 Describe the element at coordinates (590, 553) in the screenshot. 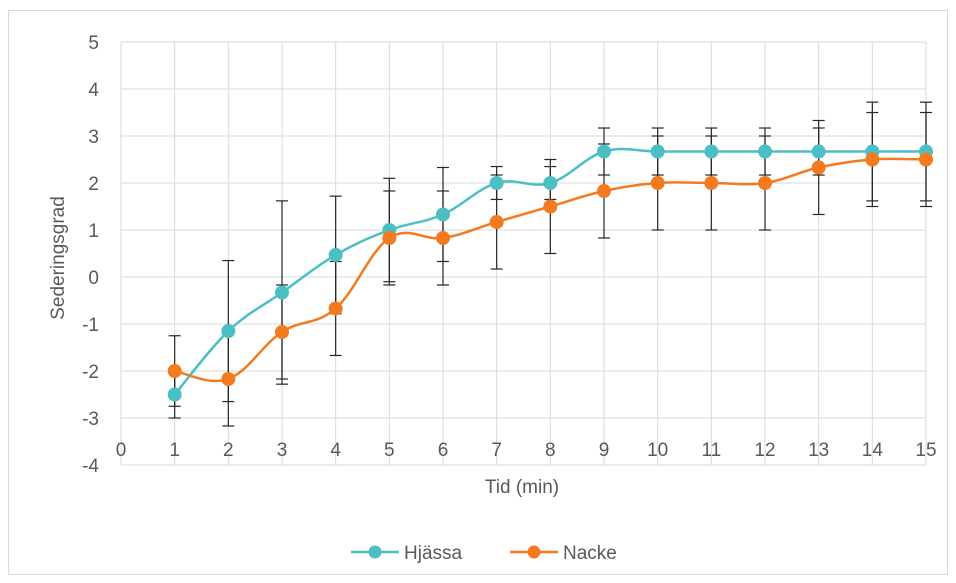

I see `legend-label-nacke: Nacke` at that location.